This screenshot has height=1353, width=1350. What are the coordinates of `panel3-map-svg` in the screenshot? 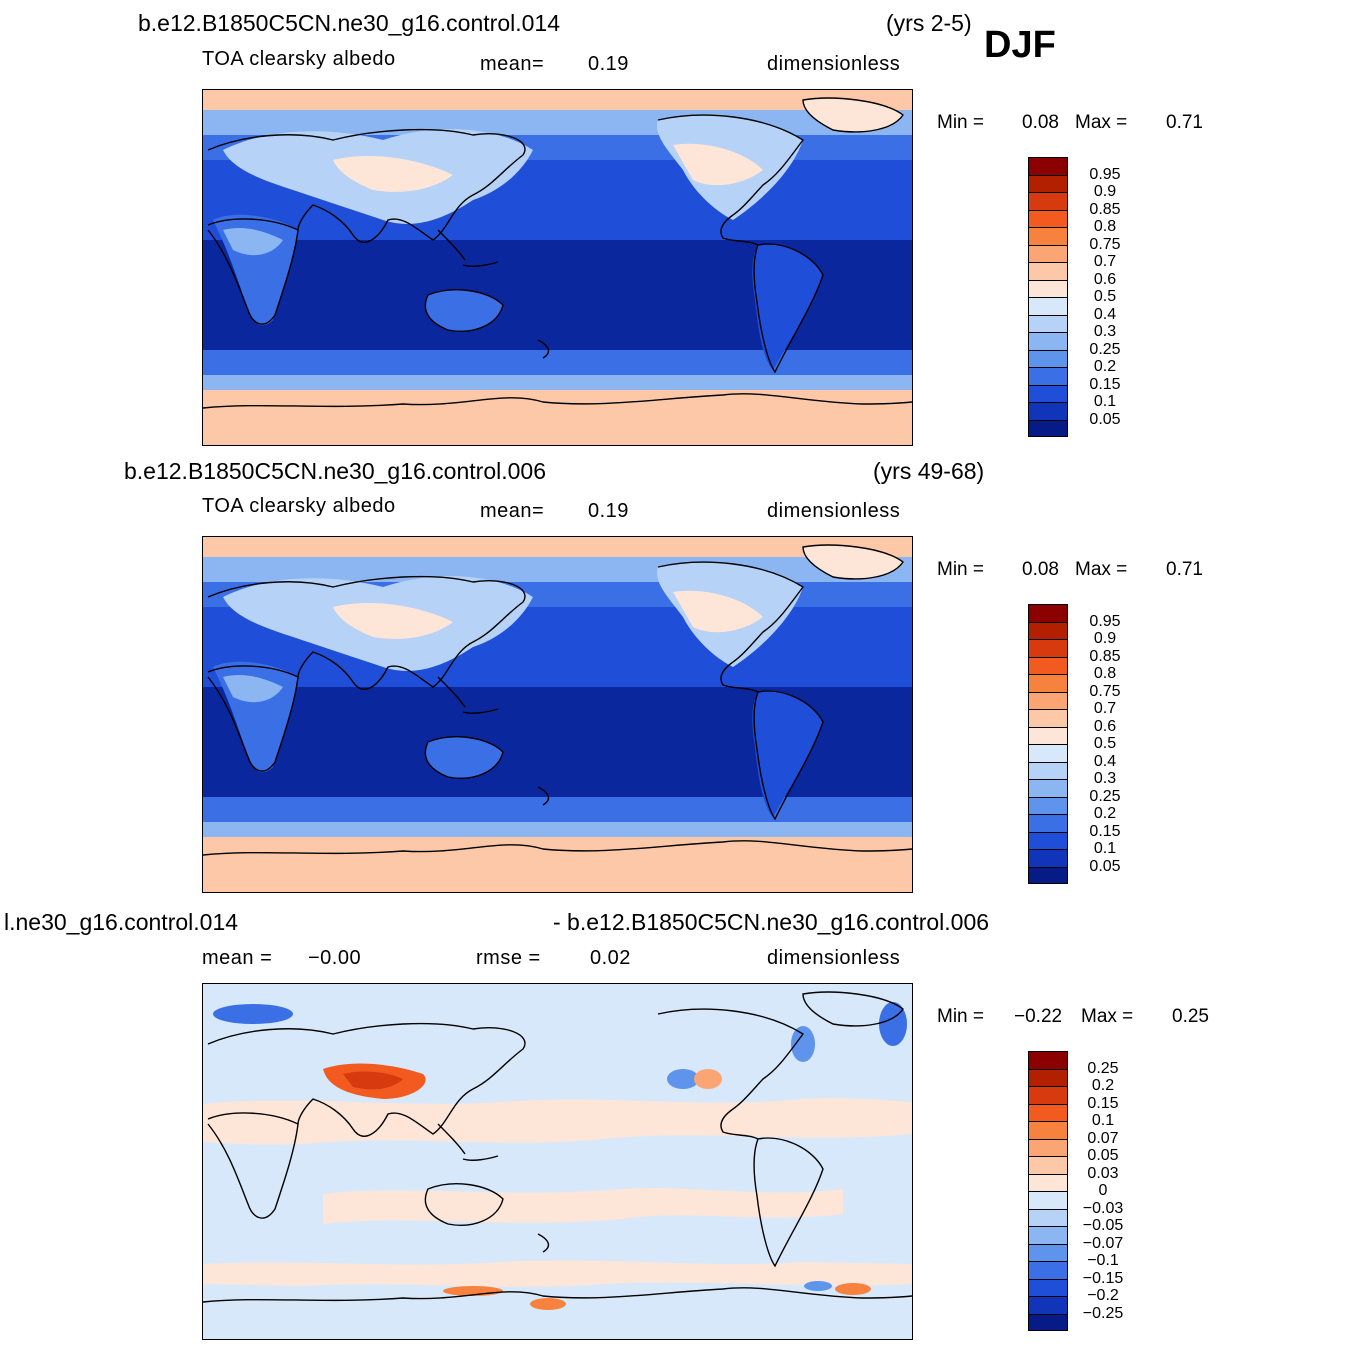 It's located at (557, 1161).